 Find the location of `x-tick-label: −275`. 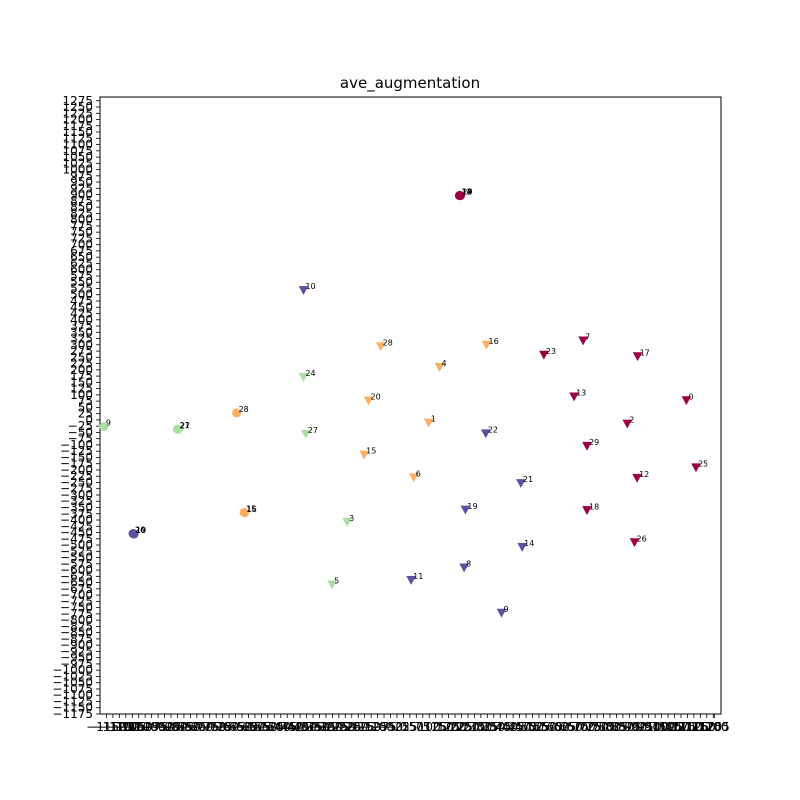

x-tick-label: −275 is located at coordinates (332, 727).